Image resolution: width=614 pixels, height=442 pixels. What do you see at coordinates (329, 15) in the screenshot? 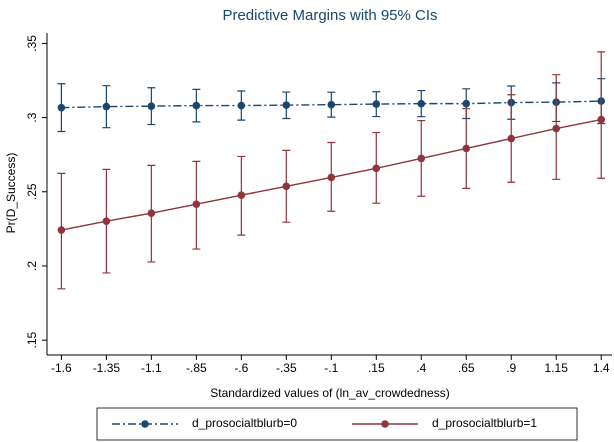
I see `chart-title: Predictive Margins with 95% CIs` at bounding box center [329, 15].